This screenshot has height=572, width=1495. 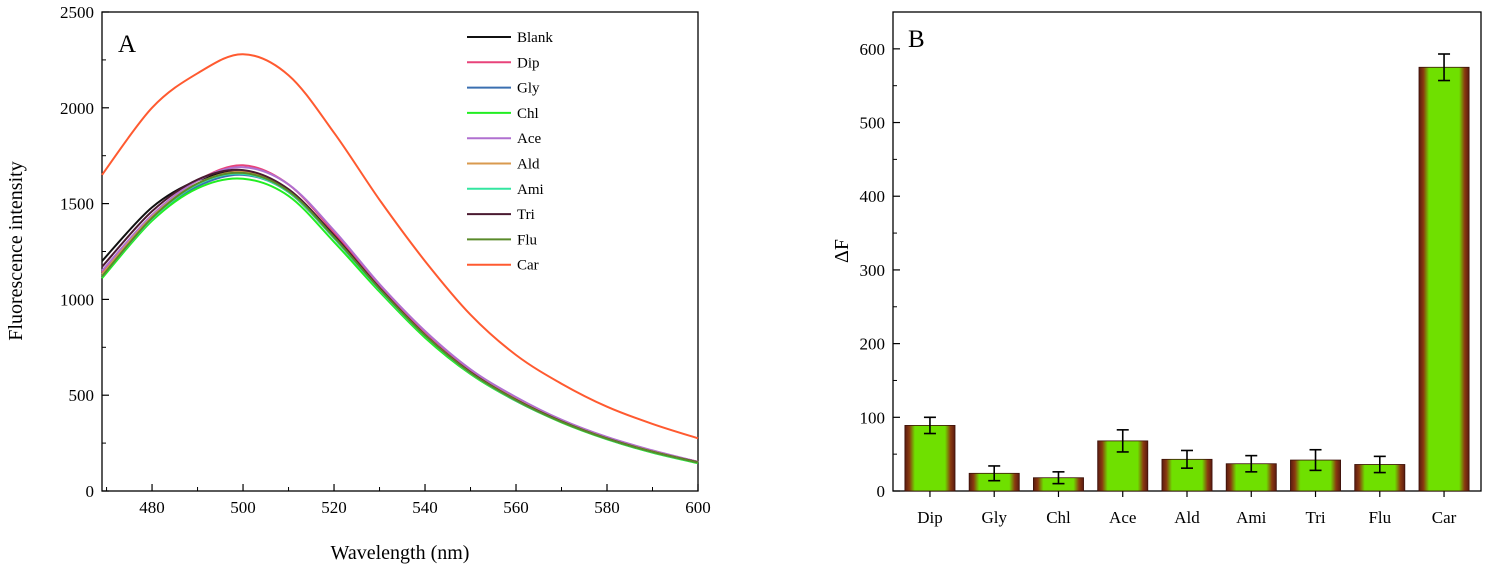 I want to click on legend-label-dip: Dip, so click(x=528, y=63).